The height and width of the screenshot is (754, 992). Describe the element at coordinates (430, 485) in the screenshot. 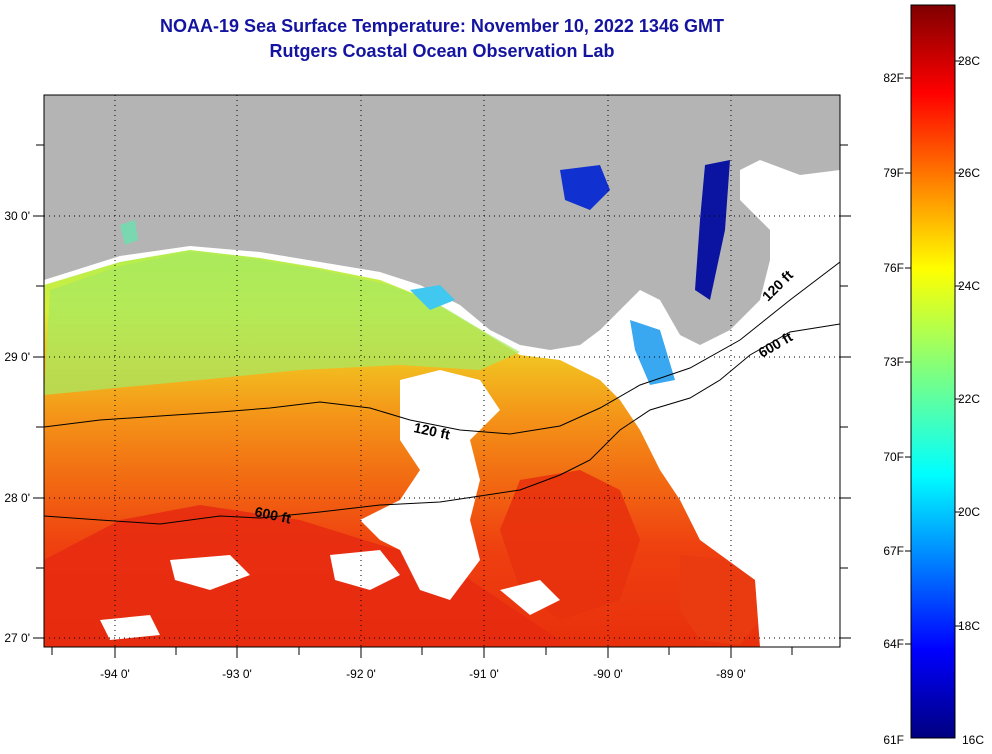

I see `cloud-mask-central` at that location.